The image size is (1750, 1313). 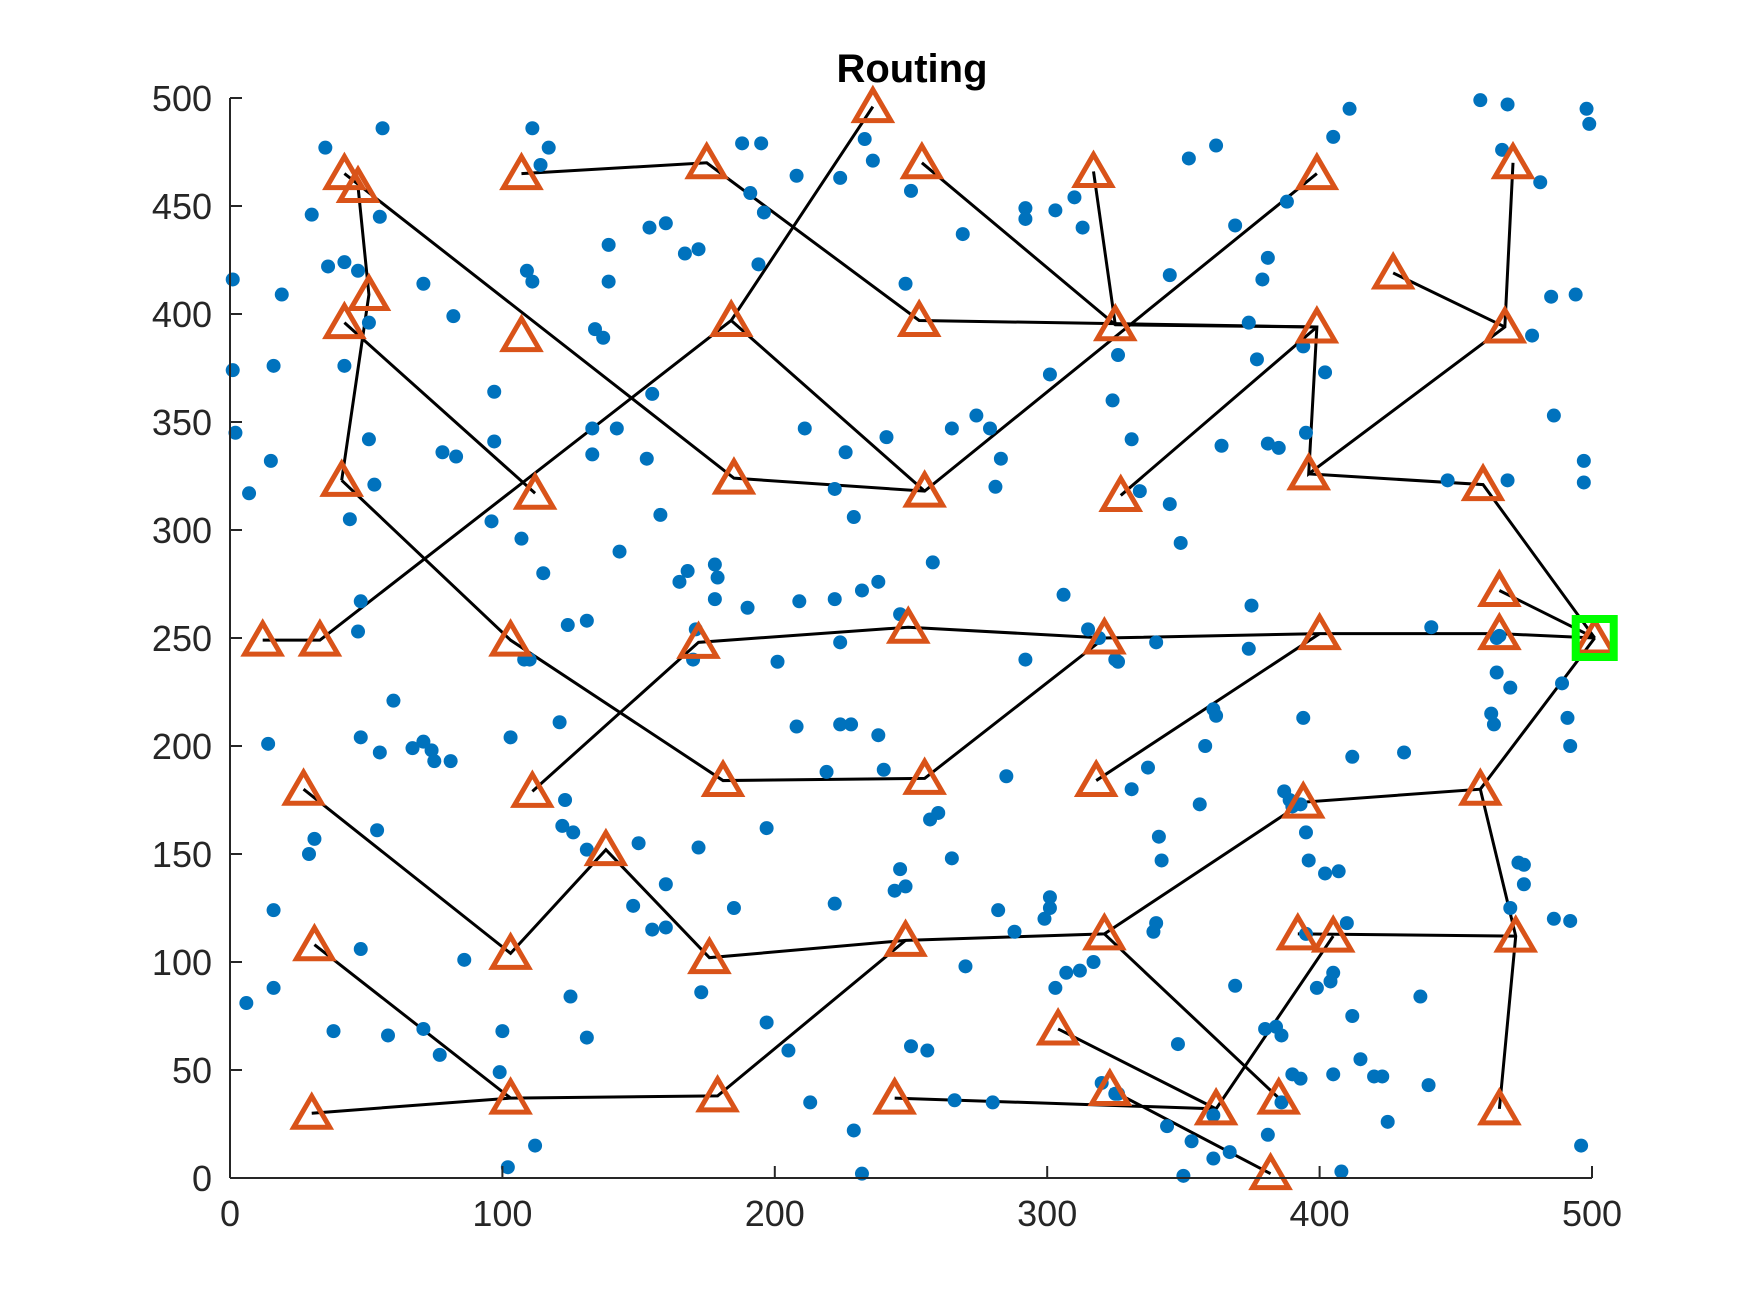 I want to click on x-tick-label-3: 300, so click(x=1047, y=1213).